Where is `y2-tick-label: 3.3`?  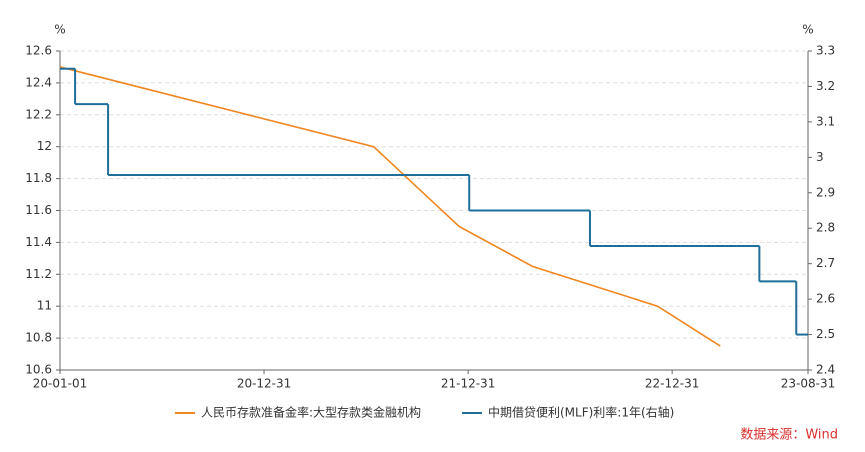
y2-tick-label: 3.3 is located at coordinates (825, 51).